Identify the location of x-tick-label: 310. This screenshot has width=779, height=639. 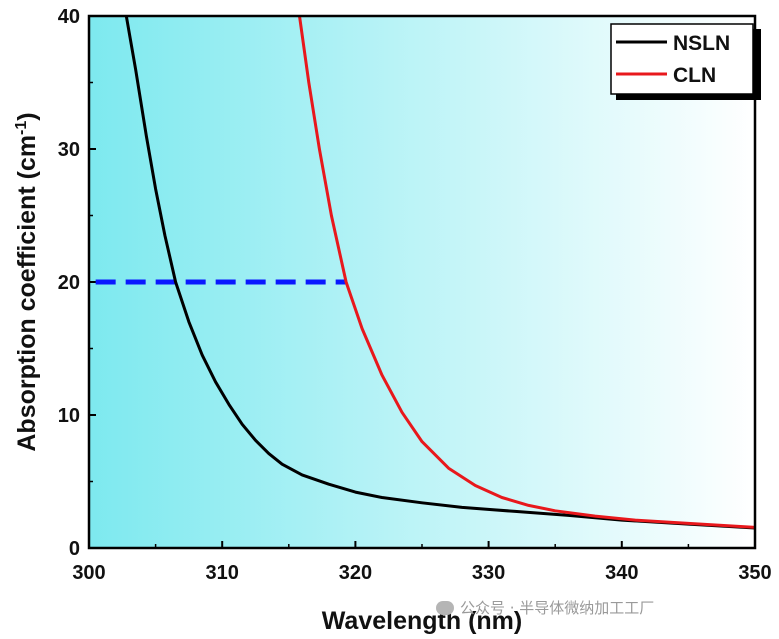
(222, 573).